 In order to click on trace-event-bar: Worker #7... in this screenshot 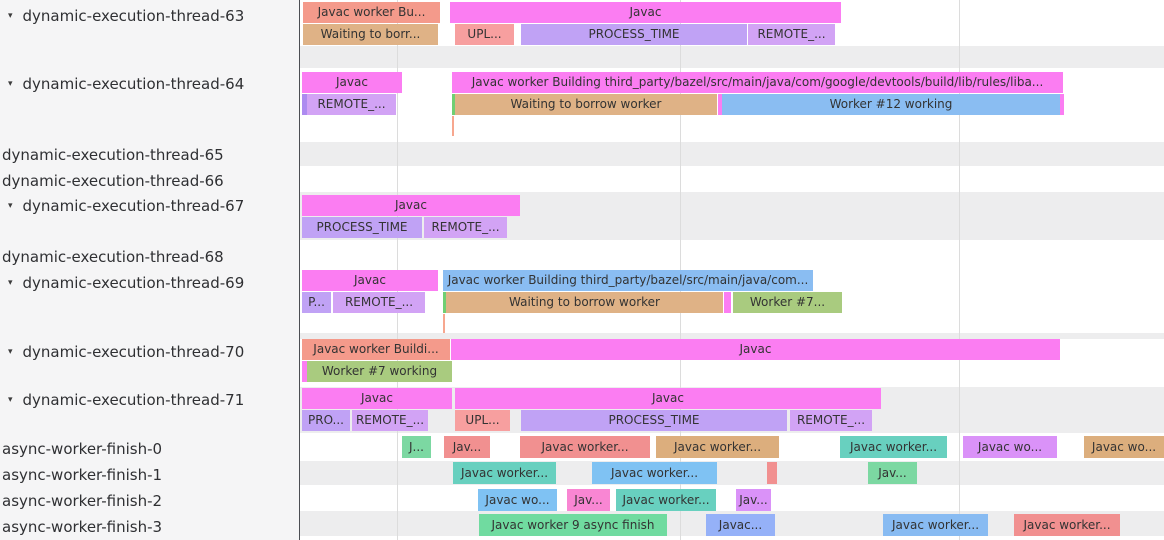, I will do `click(787, 302)`.